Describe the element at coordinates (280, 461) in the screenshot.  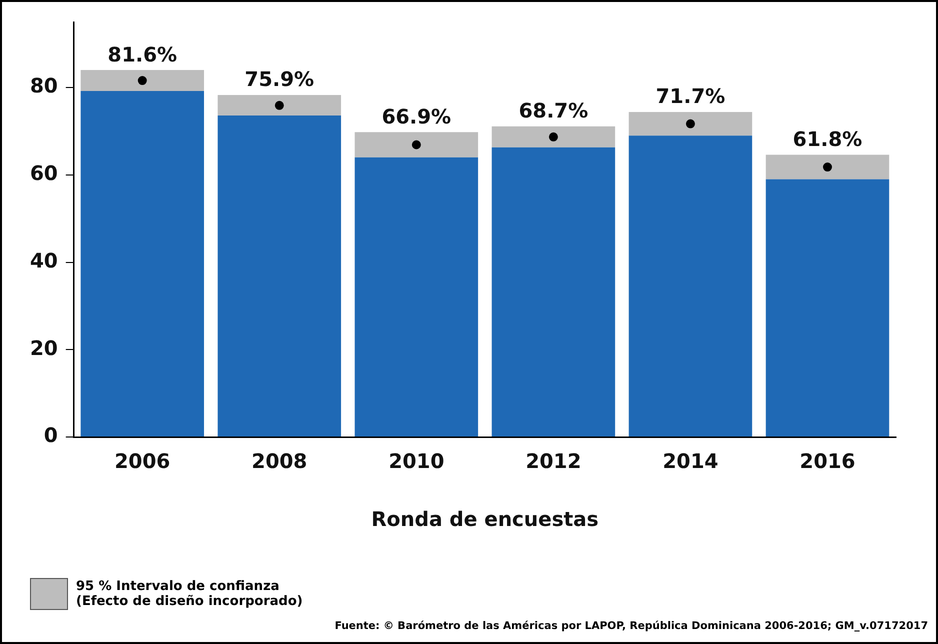
I see `x-tick-label: 2008` at that location.